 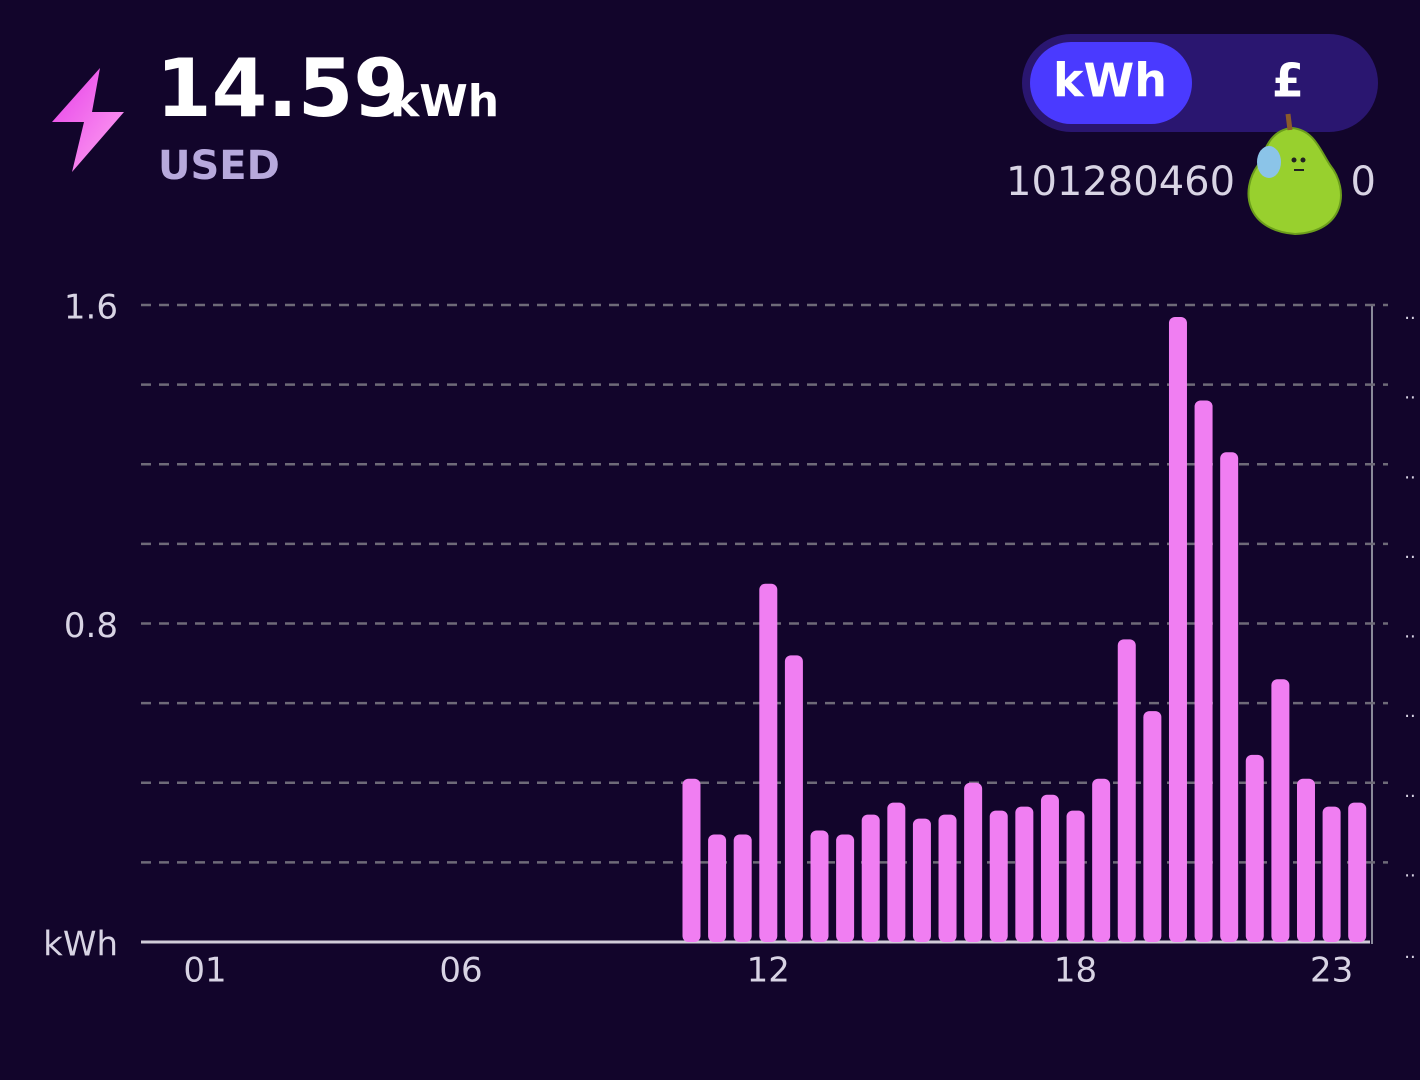 I want to click on x-tick-label: 01, so click(x=204, y=971).